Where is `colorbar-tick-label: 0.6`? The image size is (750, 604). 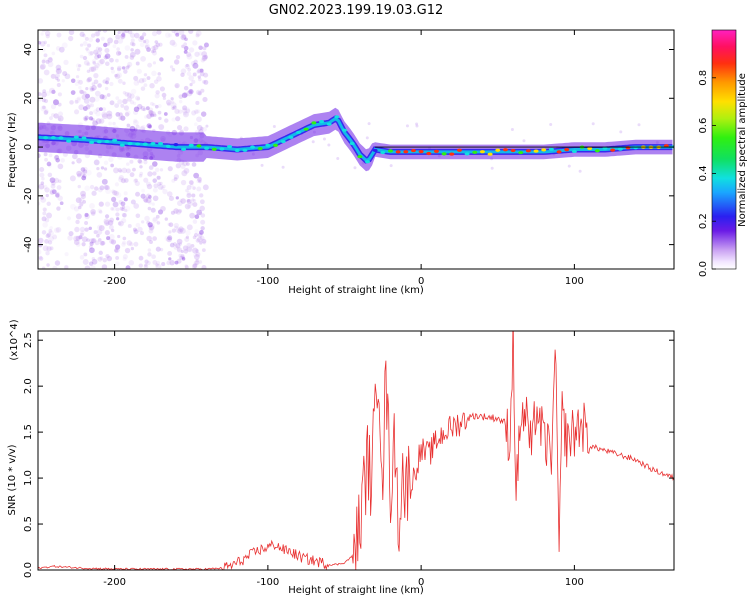 colorbar-tick-label: 0.6 is located at coordinates (703, 126).